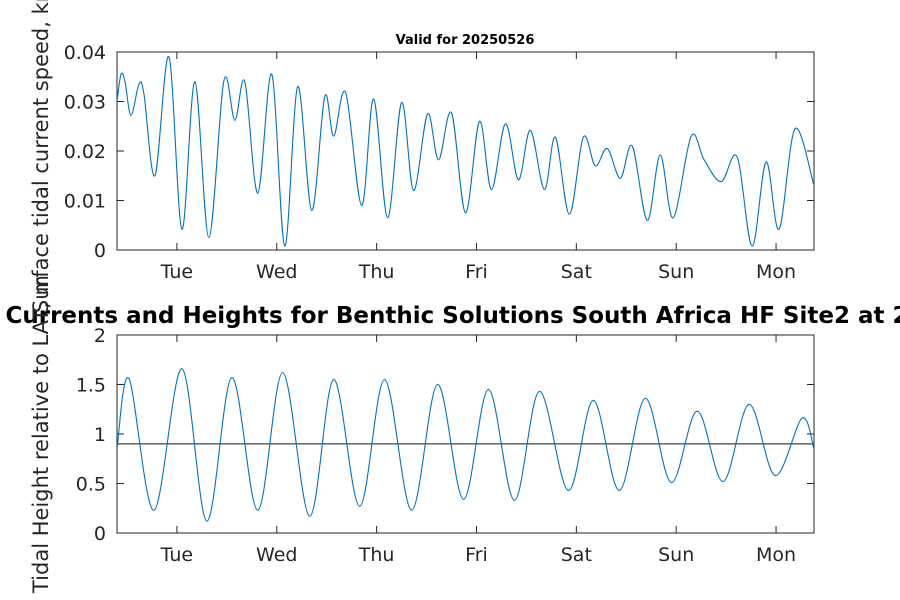 This screenshot has height=600, width=900. What do you see at coordinates (41, 434) in the screenshot?
I see `tidal-height-y-axis-label: Tidal Height relative to LAT, m` at bounding box center [41, 434].